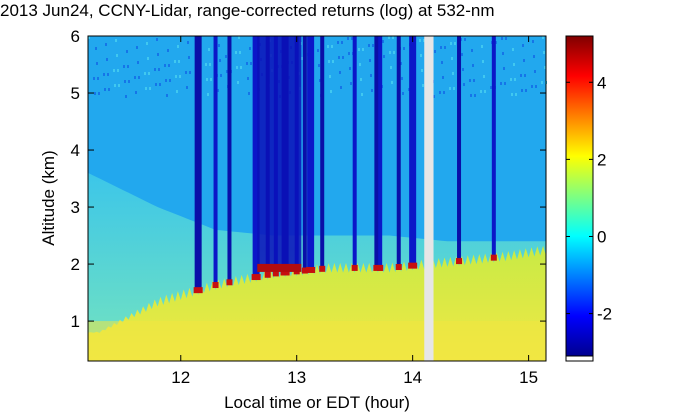  I want to click on x-tick-label: 14, so click(412, 377).